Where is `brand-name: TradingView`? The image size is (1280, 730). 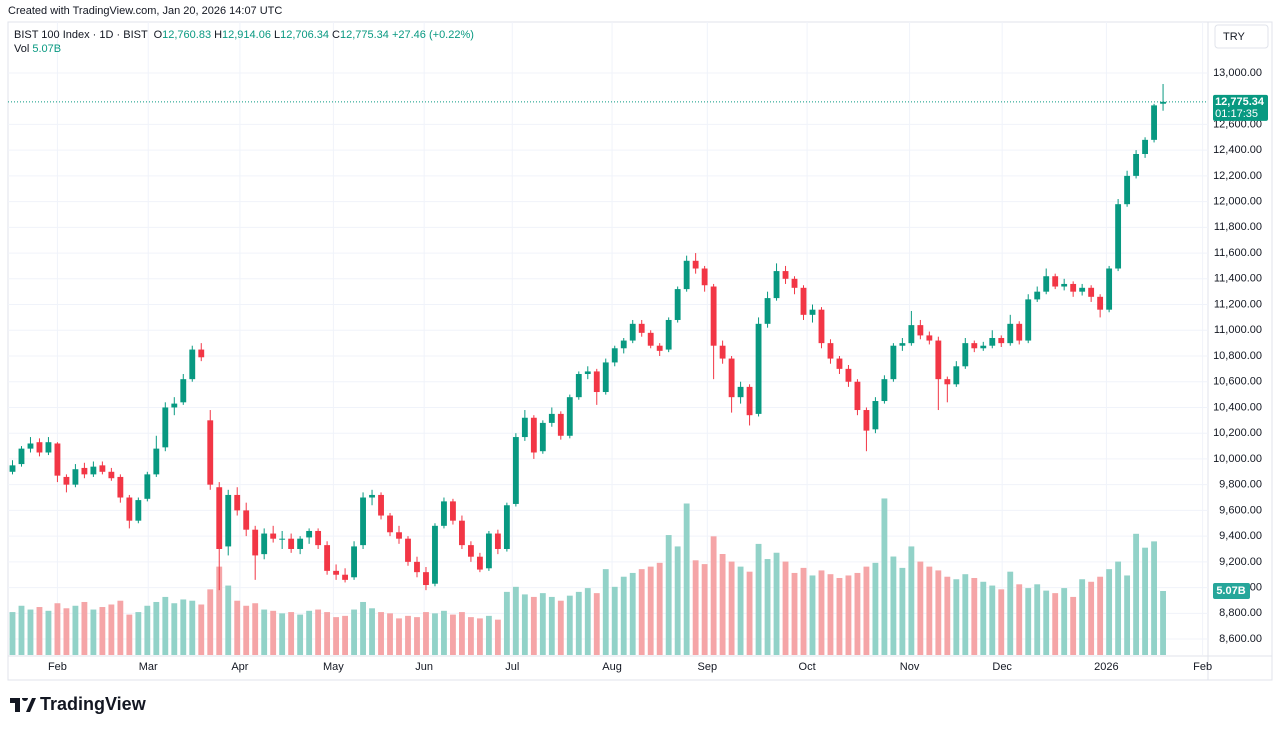
brand-name: TradingView is located at coordinates (93, 704).